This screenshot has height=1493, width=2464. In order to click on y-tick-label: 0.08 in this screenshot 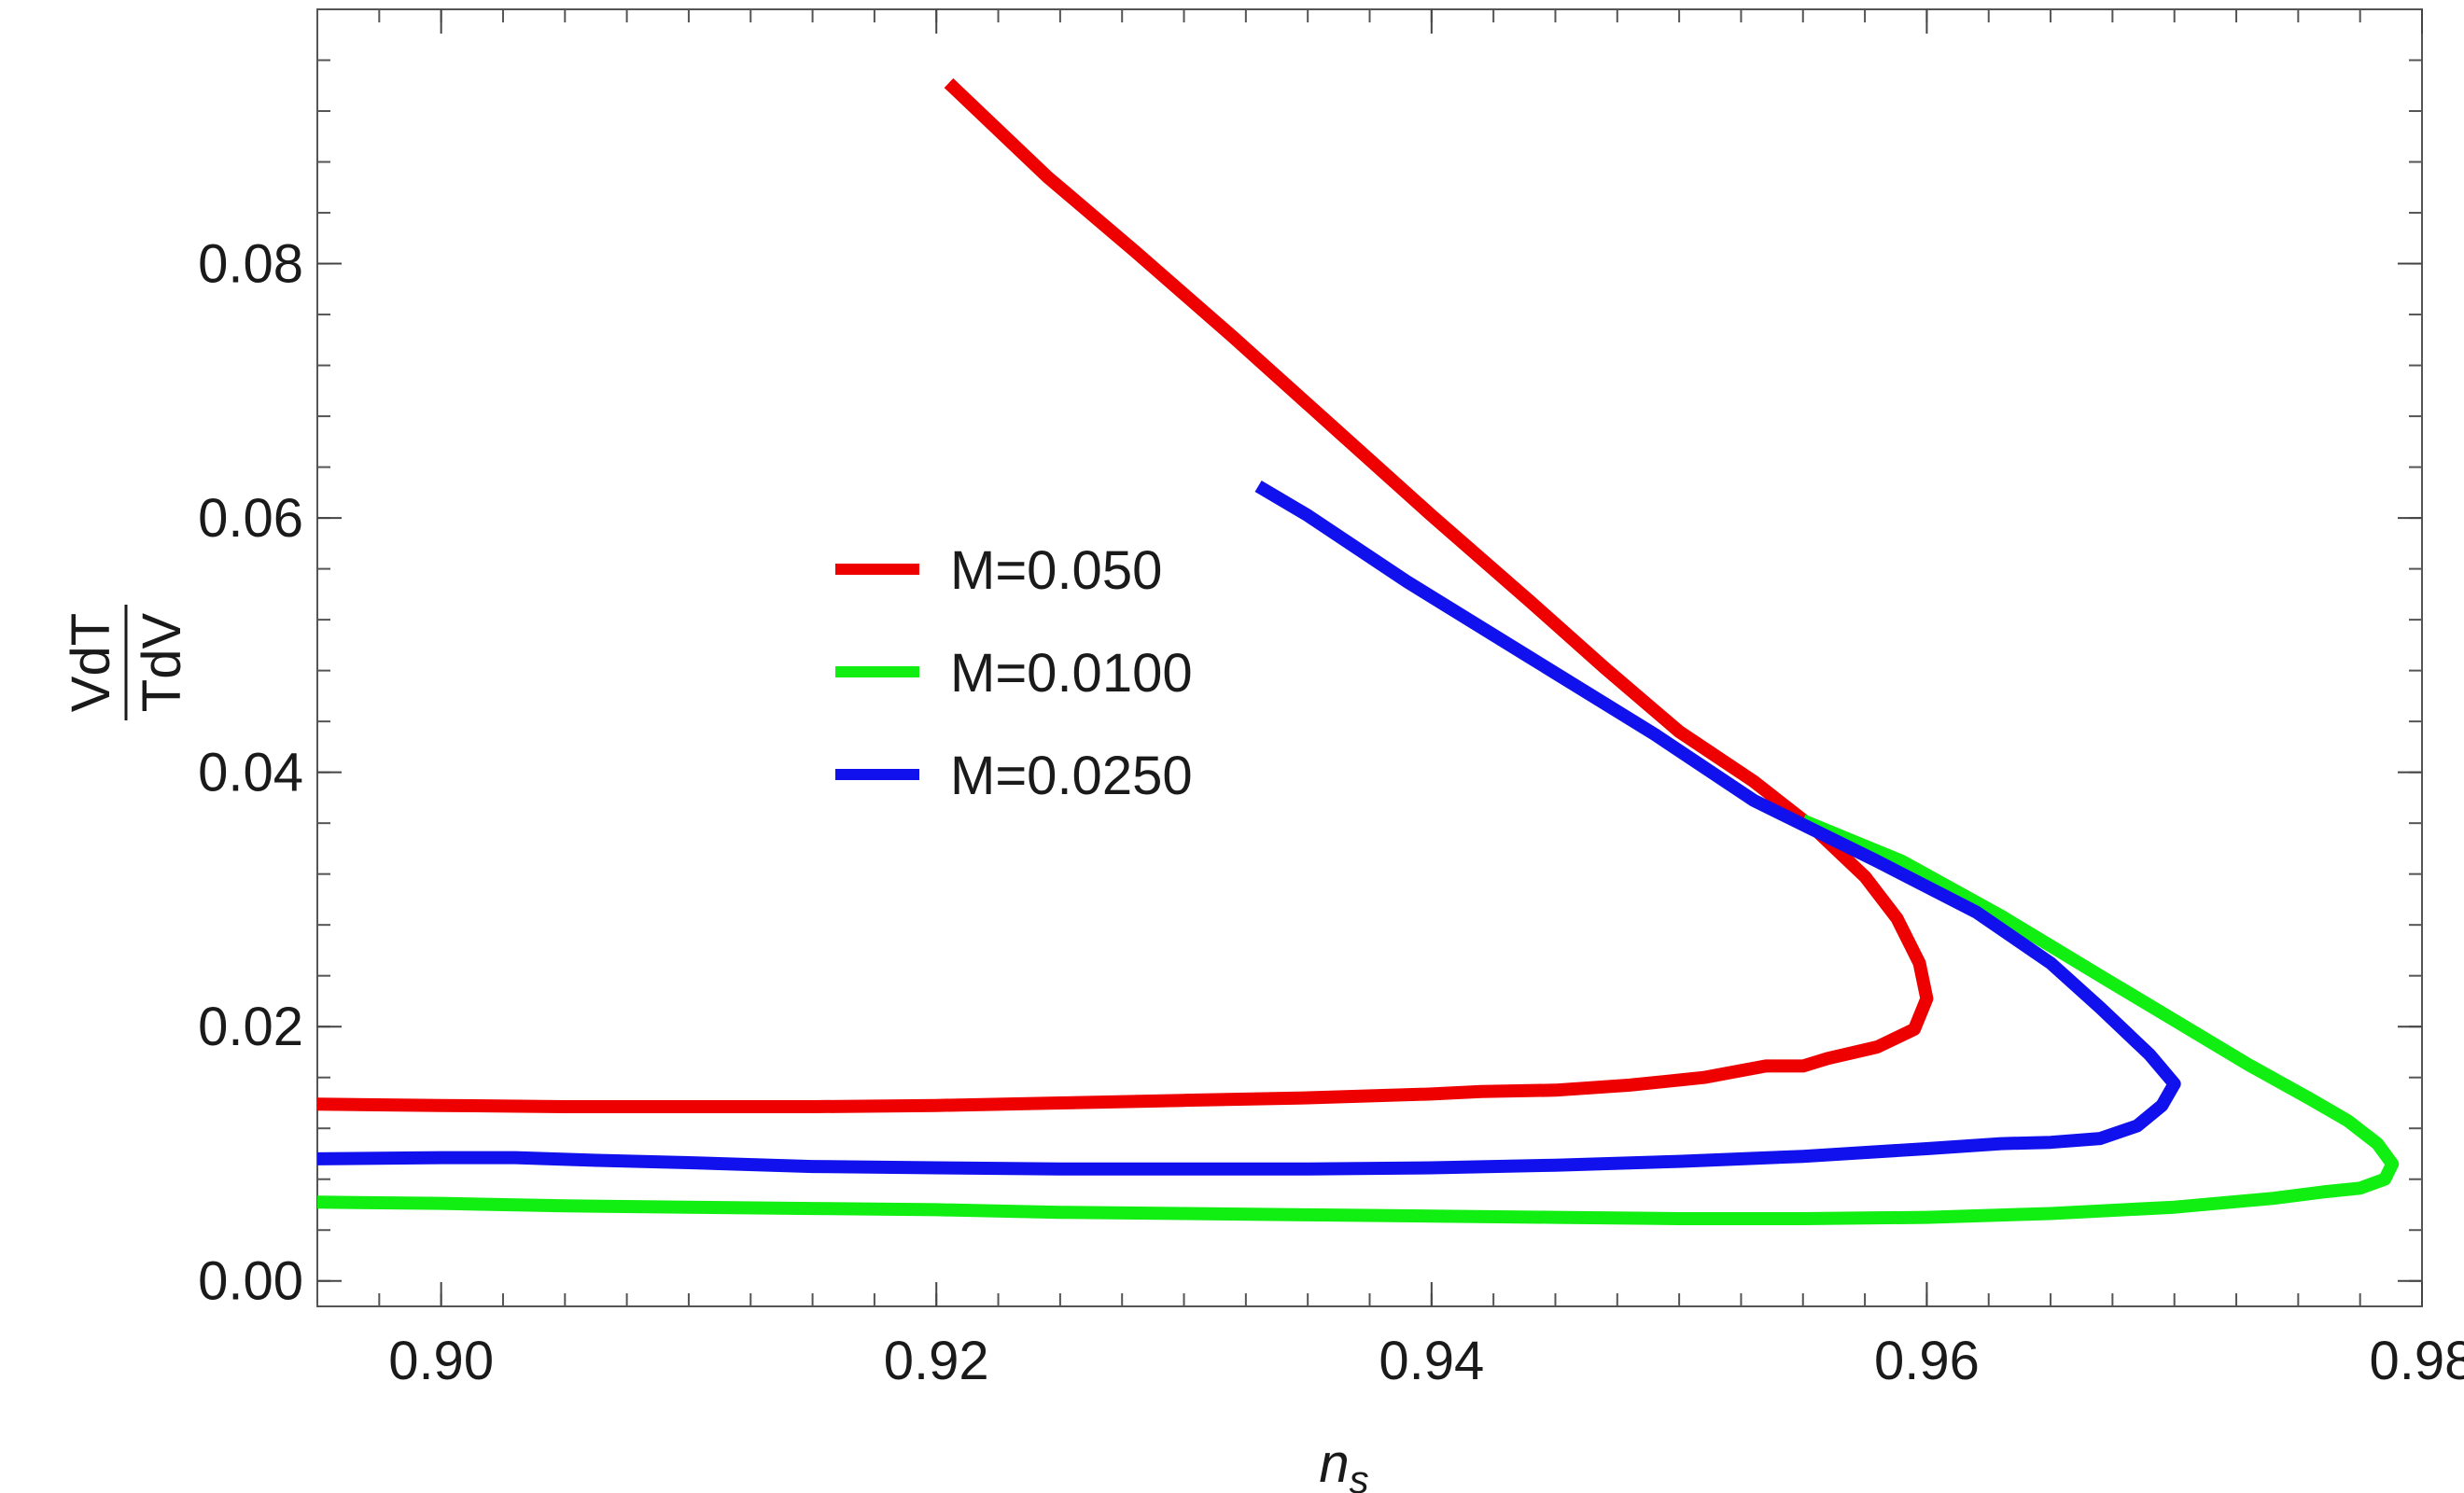, I will do `click(250, 264)`.